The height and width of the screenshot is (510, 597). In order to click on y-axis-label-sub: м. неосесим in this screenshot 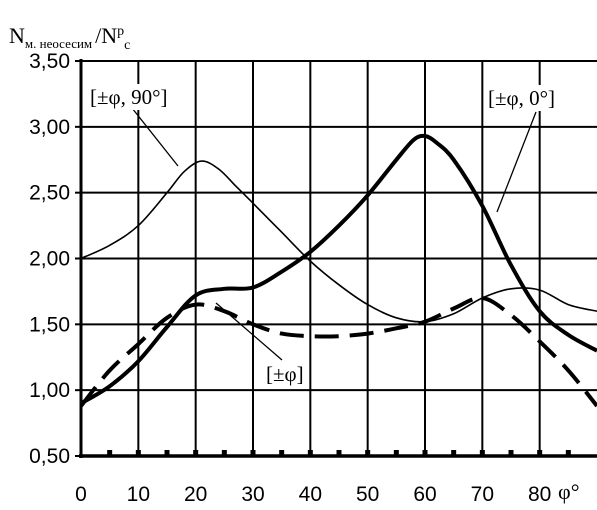, I will do `click(58, 43)`.